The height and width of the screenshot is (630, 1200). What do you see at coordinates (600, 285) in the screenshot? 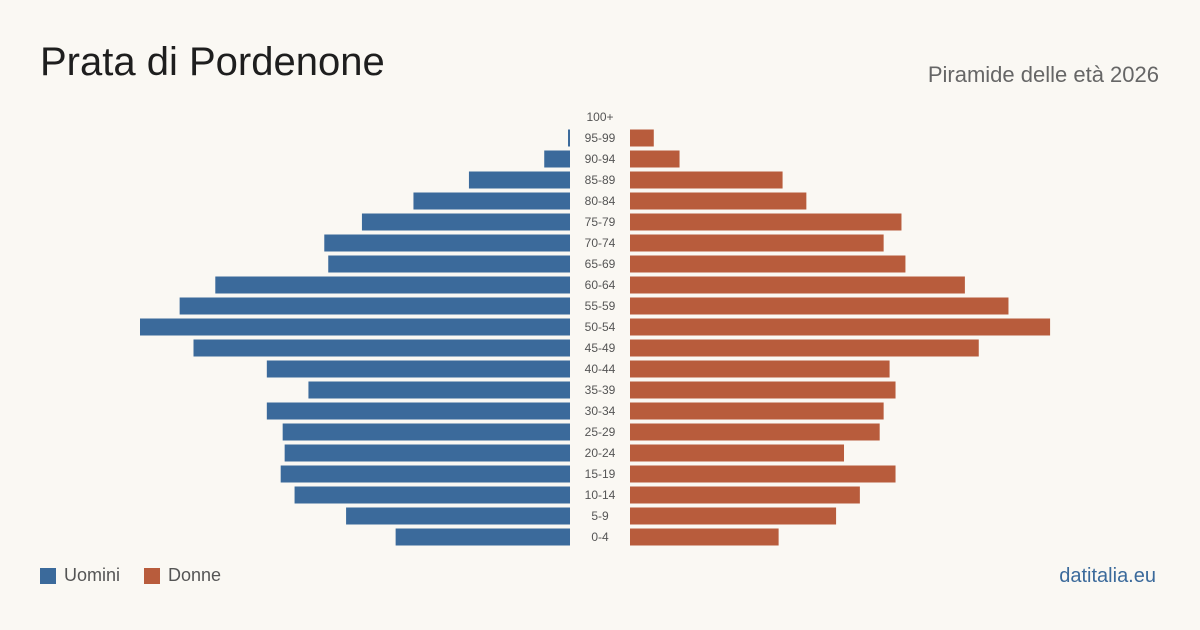
I see `age-label-60-64: 60-64` at bounding box center [600, 285].